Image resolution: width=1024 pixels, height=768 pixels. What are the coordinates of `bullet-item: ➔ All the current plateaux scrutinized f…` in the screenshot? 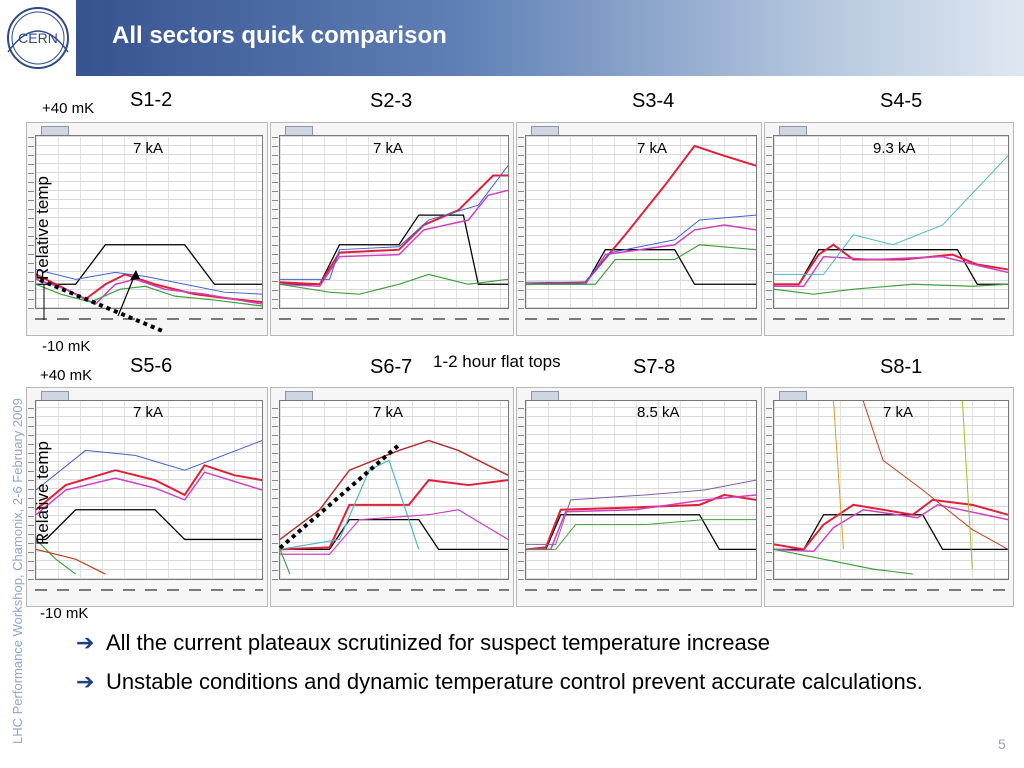 It's located at (526, 642).